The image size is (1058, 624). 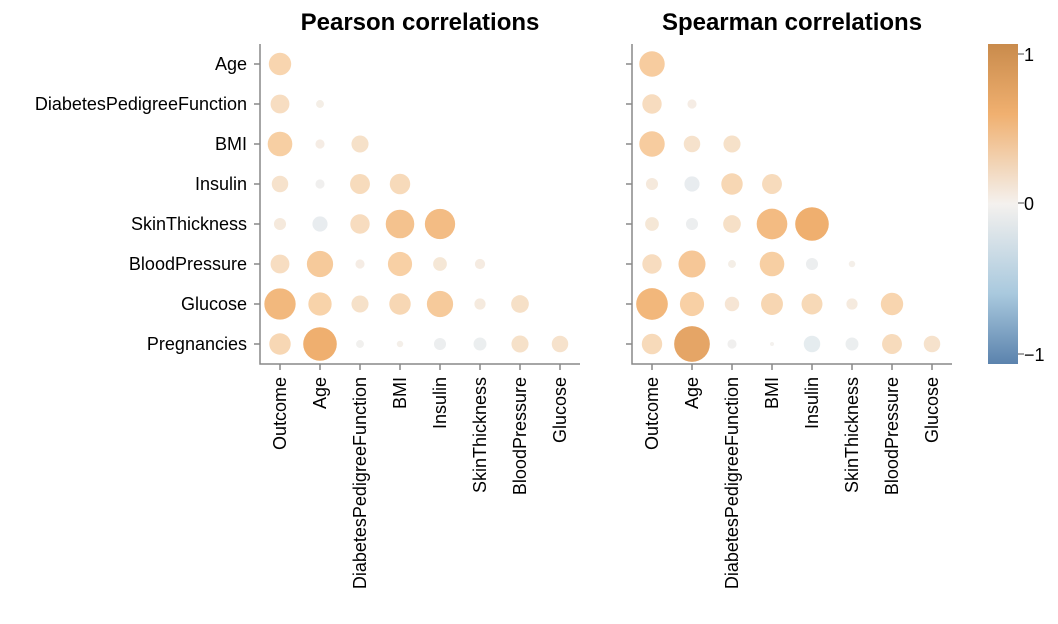 I want to click on chart-title: Spearman correlations, so click(x=792, y=22).